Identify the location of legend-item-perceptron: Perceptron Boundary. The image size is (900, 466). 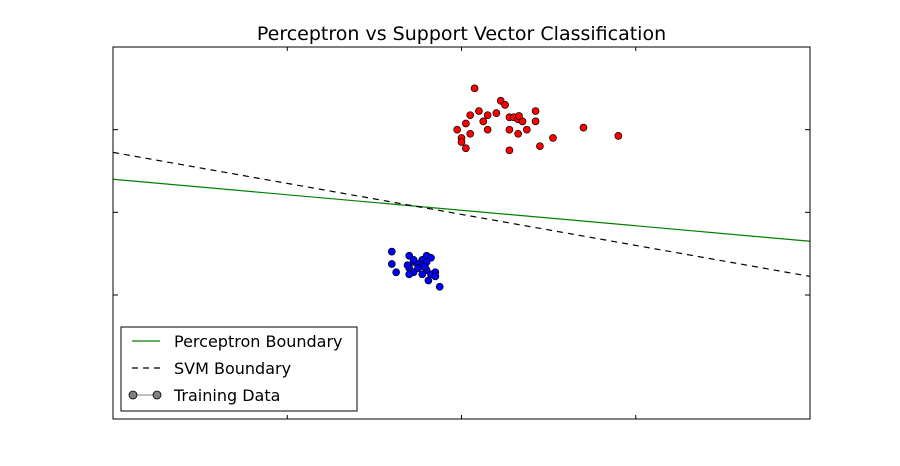
(237, 341).